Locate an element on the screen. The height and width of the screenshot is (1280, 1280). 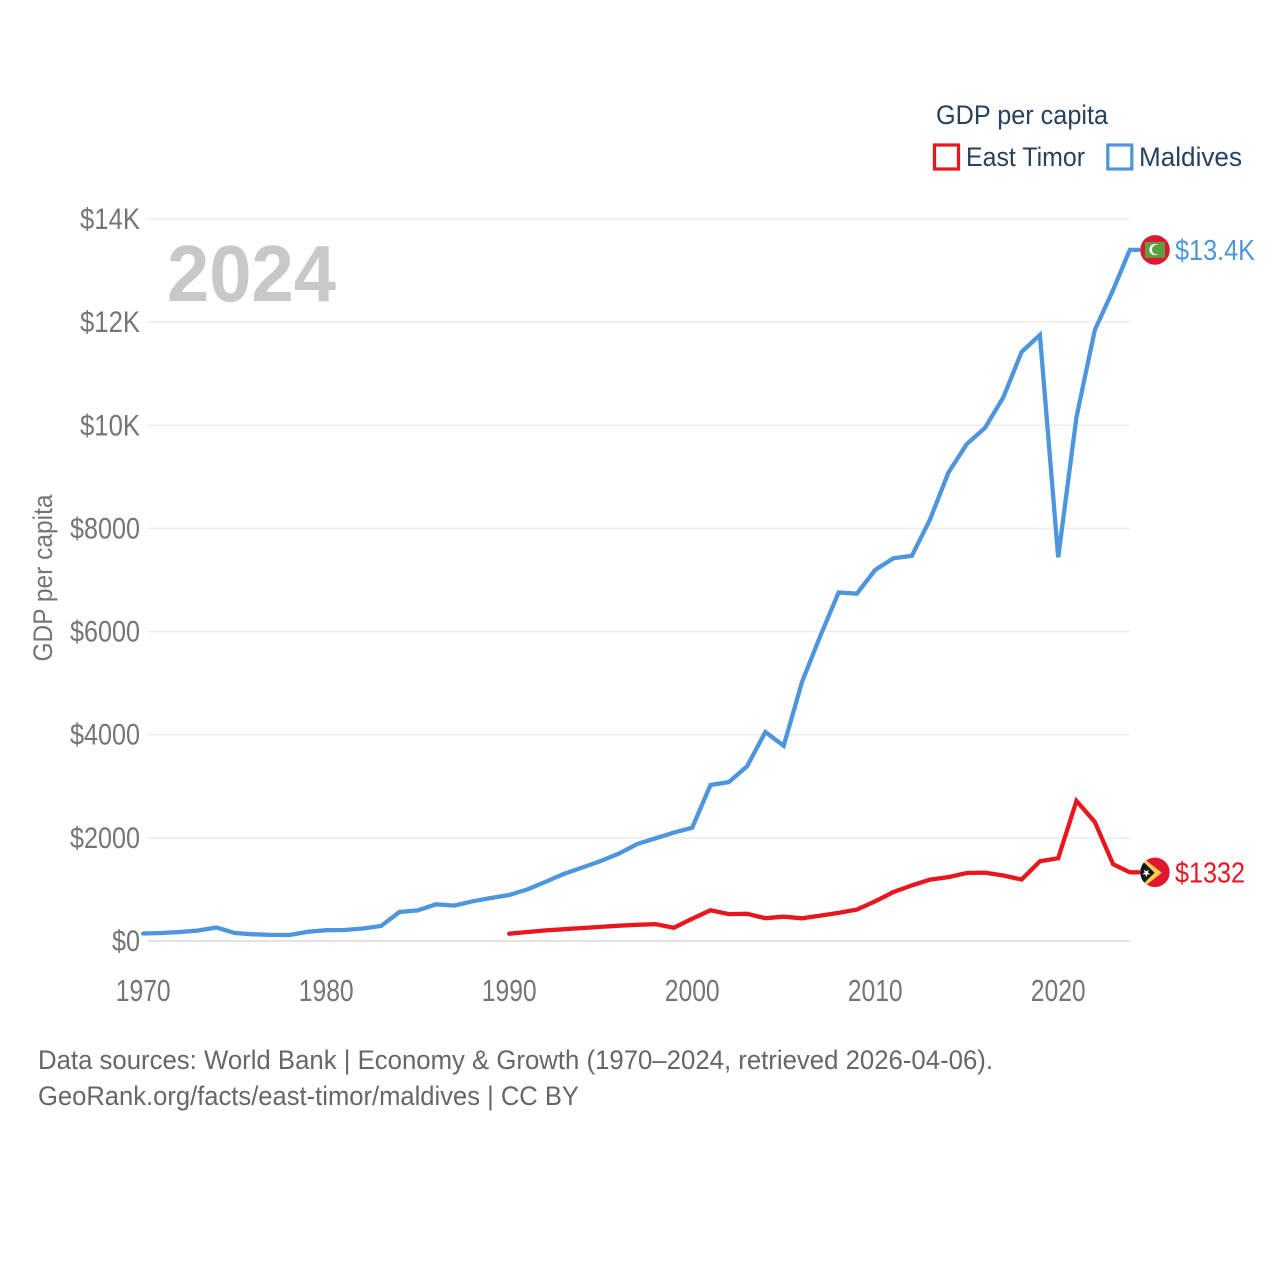
svg-text: East Timor is located at coordinates (1025, 157).